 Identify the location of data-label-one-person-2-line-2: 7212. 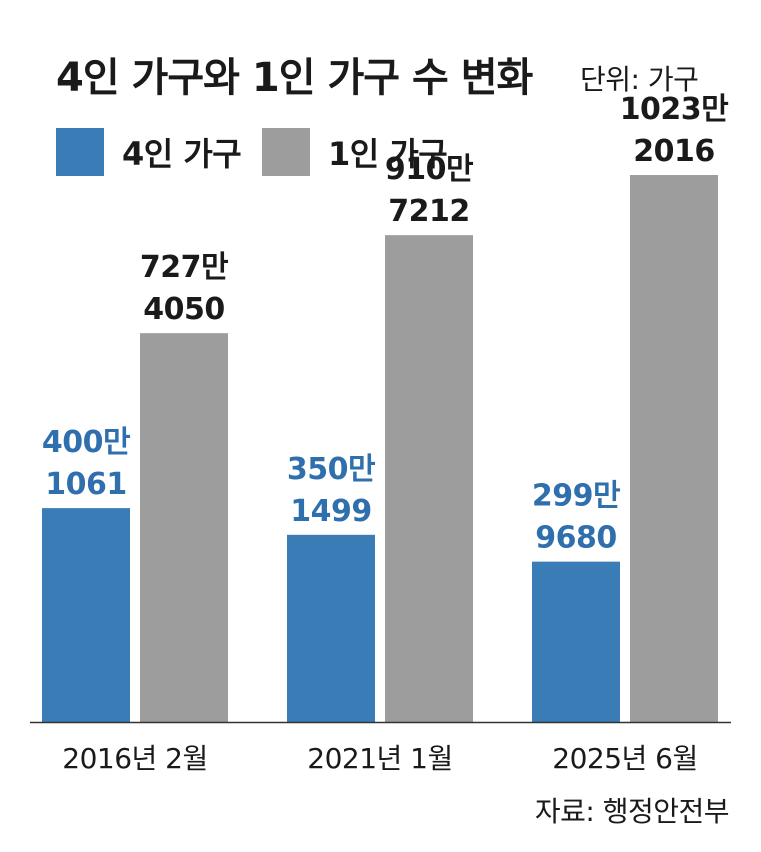
(429, 211).